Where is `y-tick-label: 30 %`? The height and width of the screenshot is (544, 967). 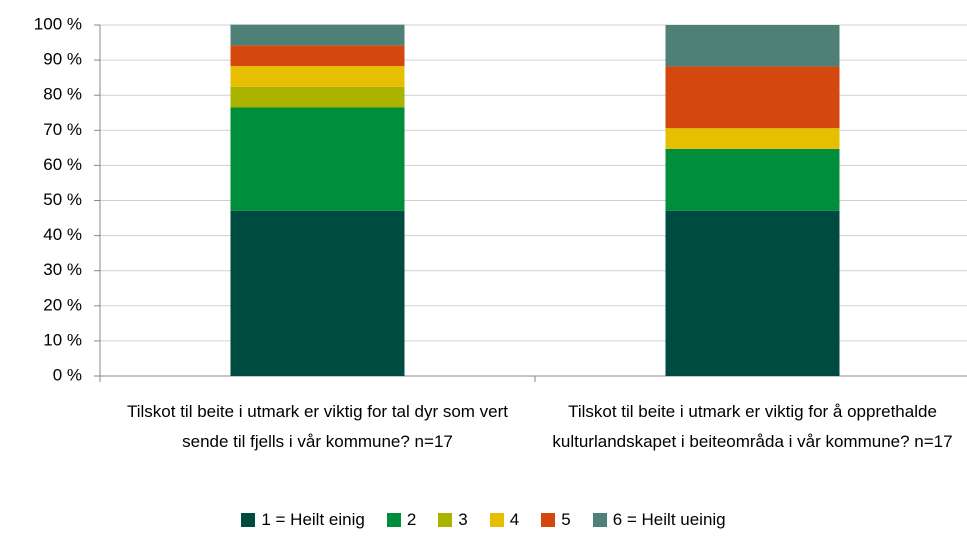 y-tick-label: 30 % is located at coordinates (62, 269).